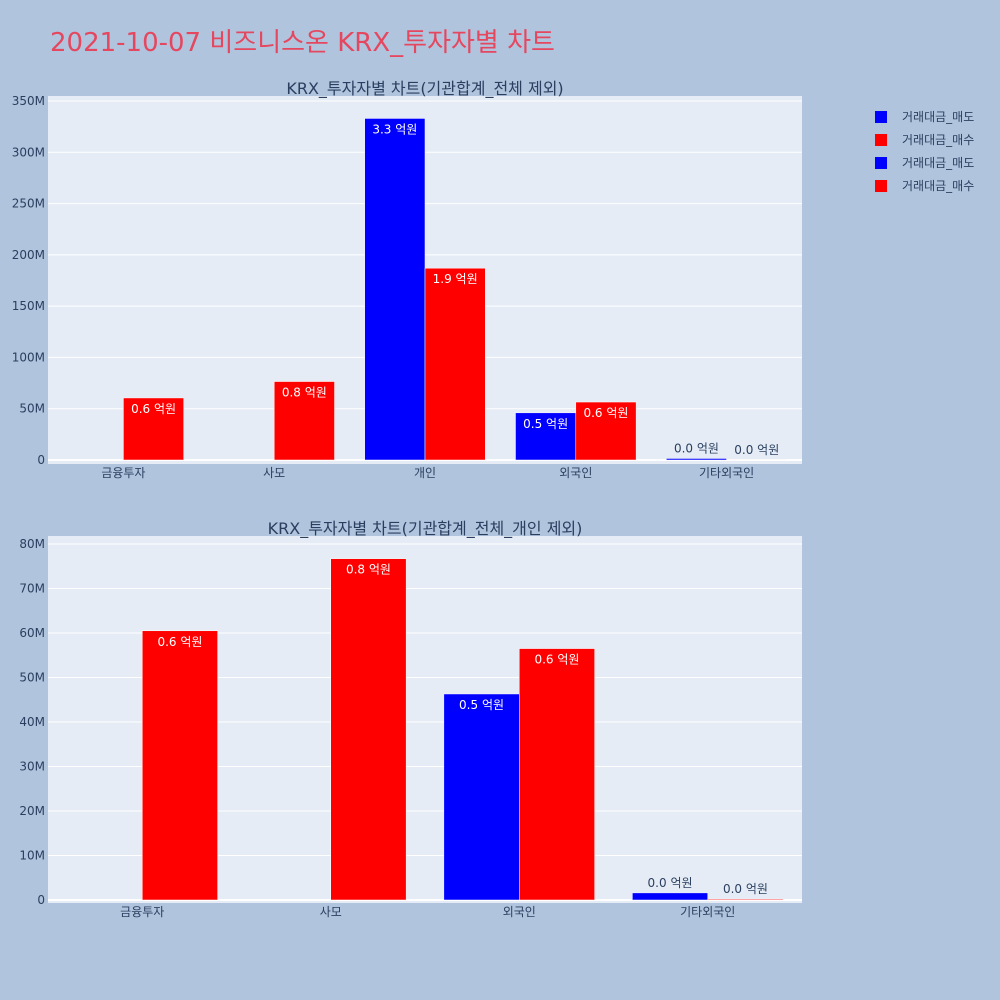  What do you see at coordinates (32, 767) in the screenshot?
I see `y-tick-label: 30M` at bounding box center [32, 767].